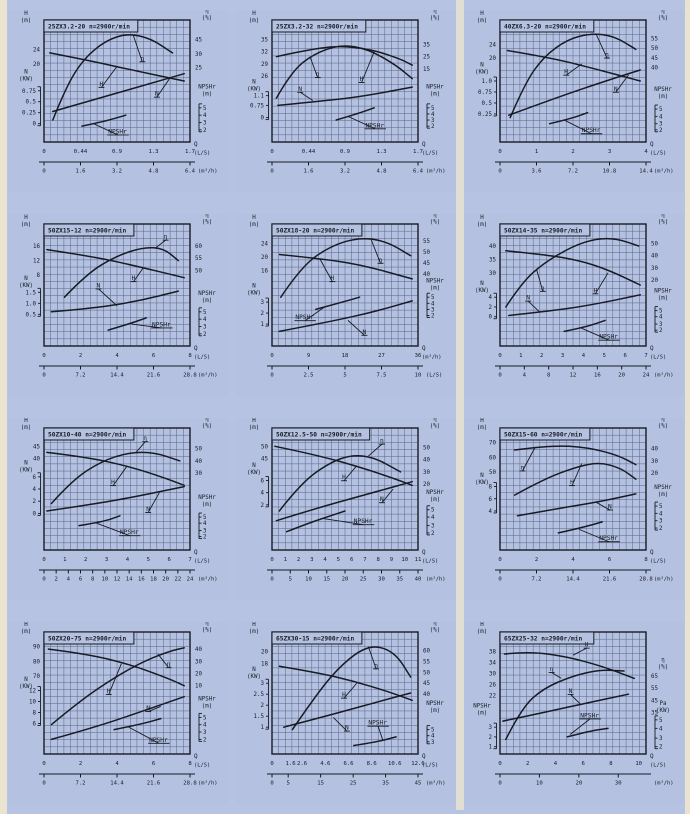 This screenshot has height=814, width=690. What do you see at coordinates (435, 223) in the screenshot?
I see `right-axis-header: (%)` at bounding box center [435, 223].